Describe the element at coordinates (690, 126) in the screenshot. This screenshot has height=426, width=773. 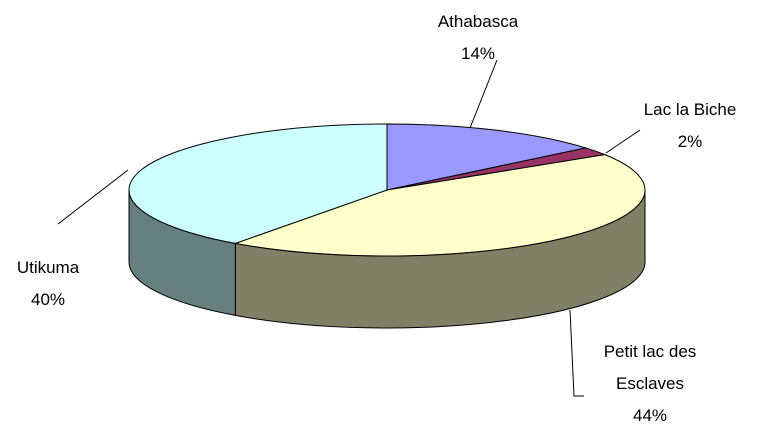
I see `data-label: Lac la Biche 2%` at that location.